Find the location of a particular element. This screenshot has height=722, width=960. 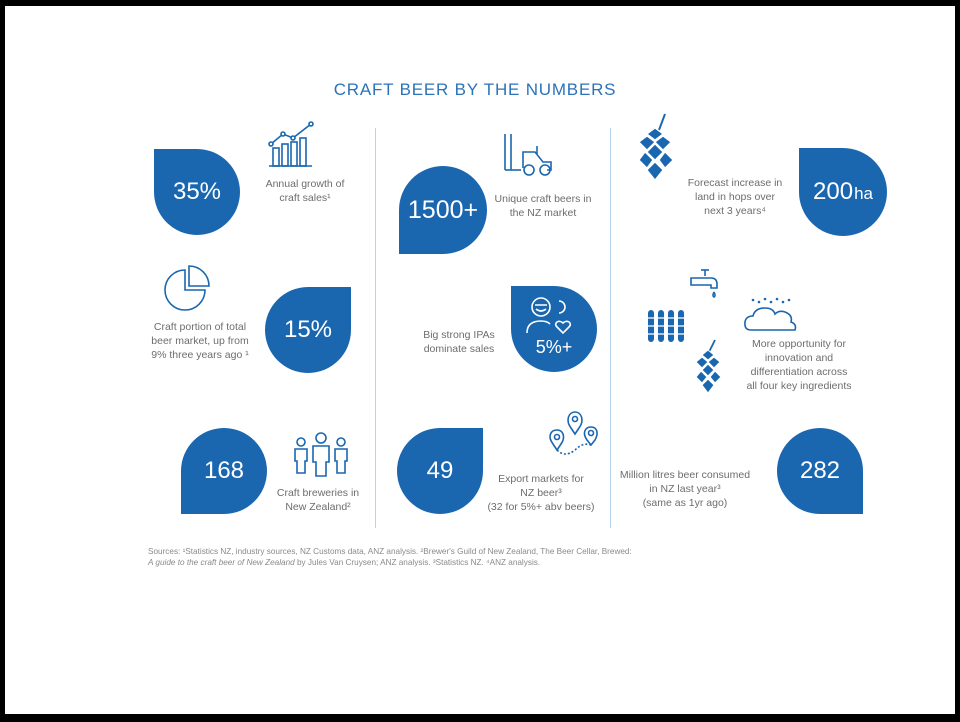

stat-badge-market-share: 15% is located at coordinates (308, 330).